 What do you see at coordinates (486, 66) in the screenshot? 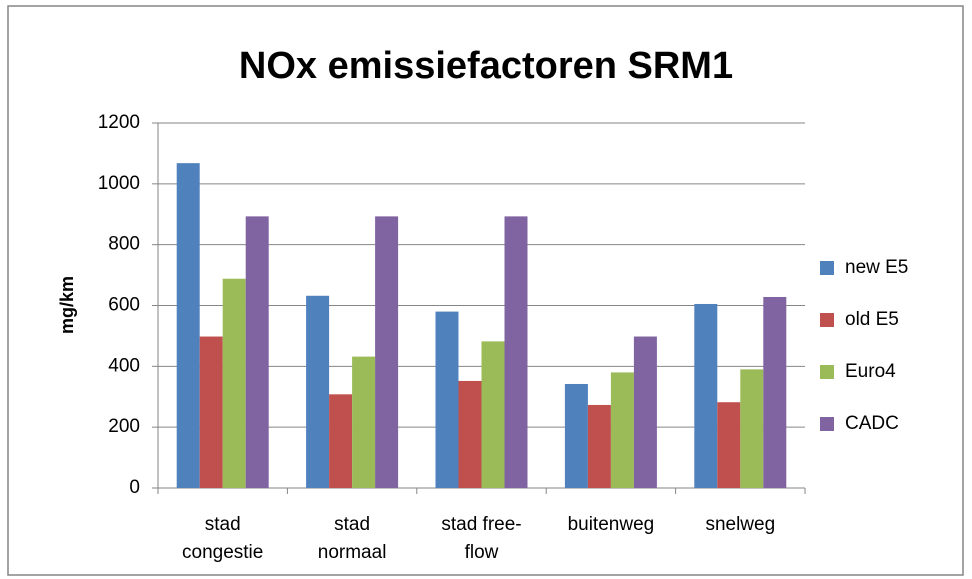
I see `chart-title: NOx emissiefactoren SRM1` at bounding box center [486, 66].